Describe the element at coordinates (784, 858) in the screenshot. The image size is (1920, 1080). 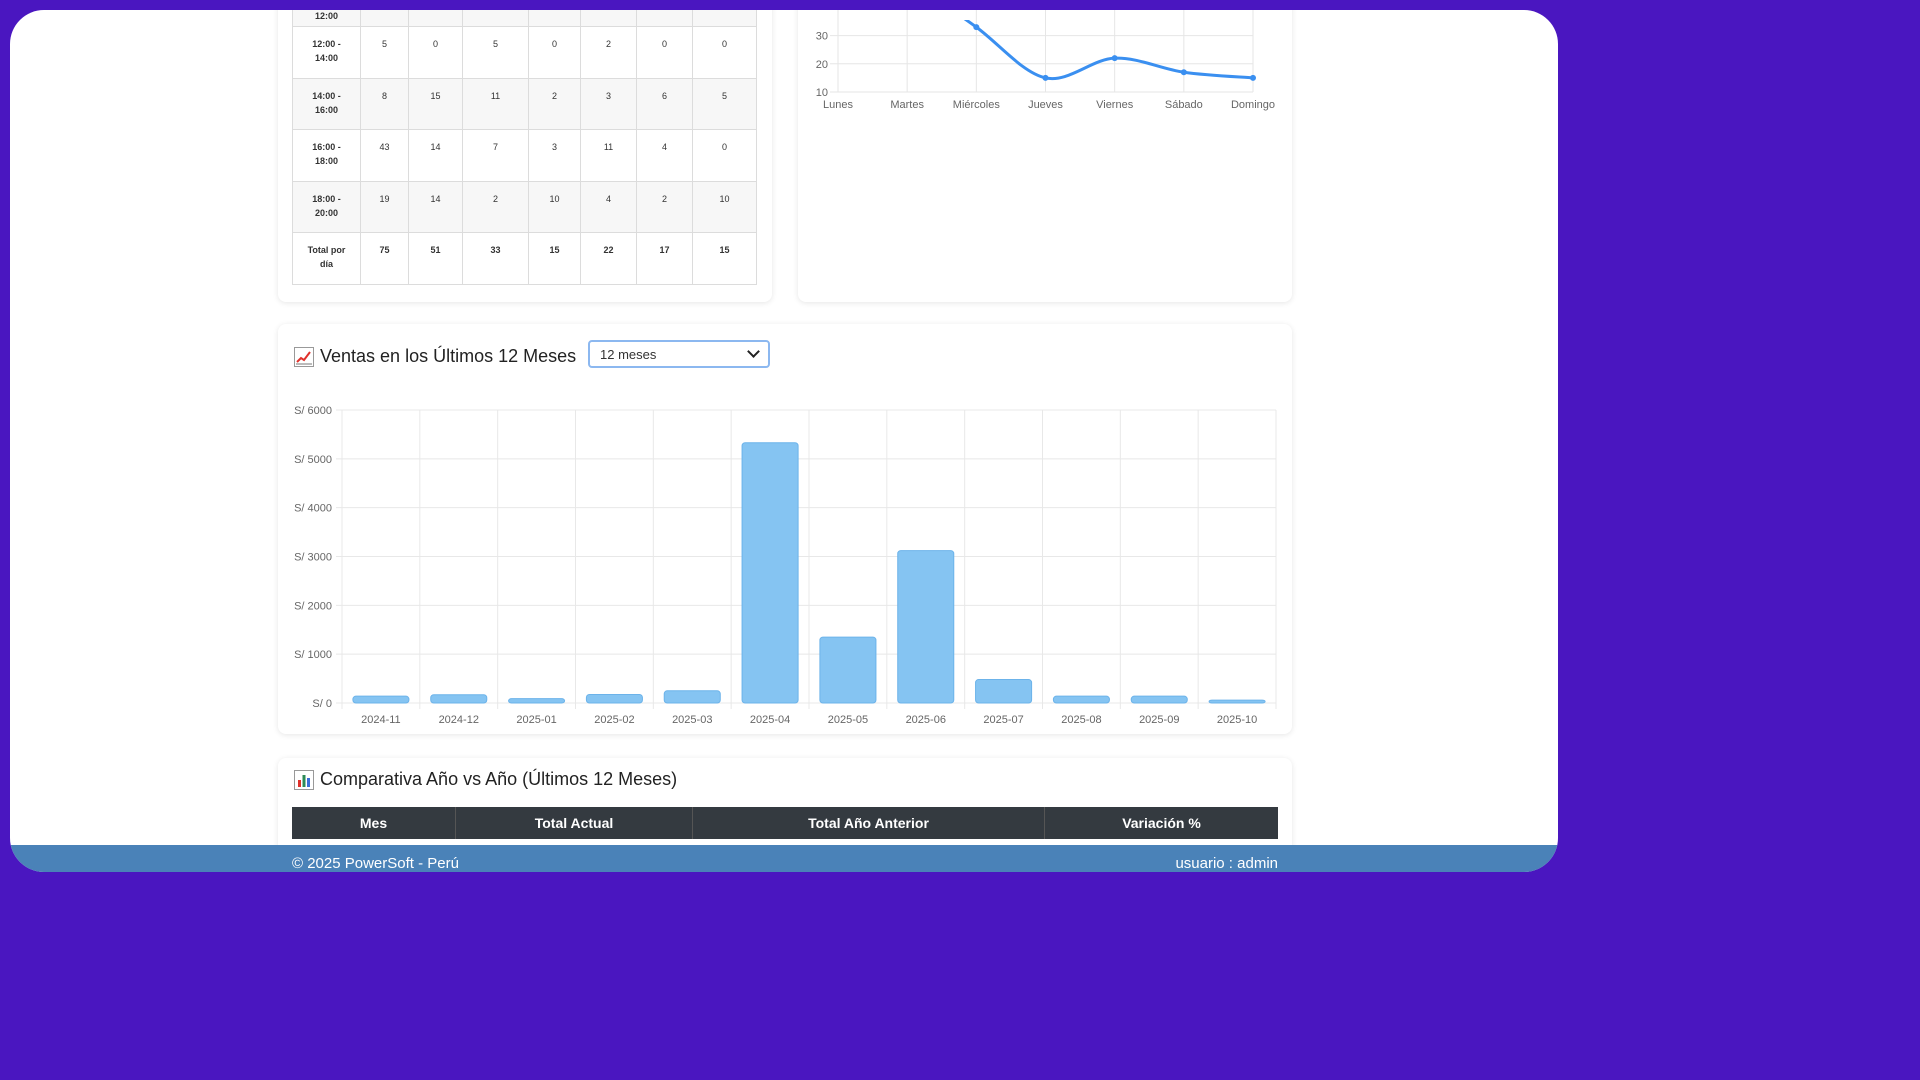
I see `footer: © 2025 PowerSoft - Perú usuario : admin` at that location.